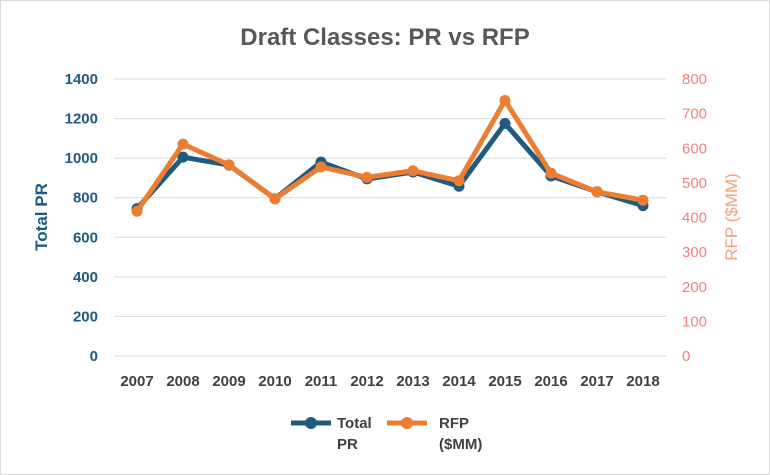  What do you see at coordinates (274, 381) in the screenshot?
I see `x-tick-label: 2010` at bounding box center [274, 381].